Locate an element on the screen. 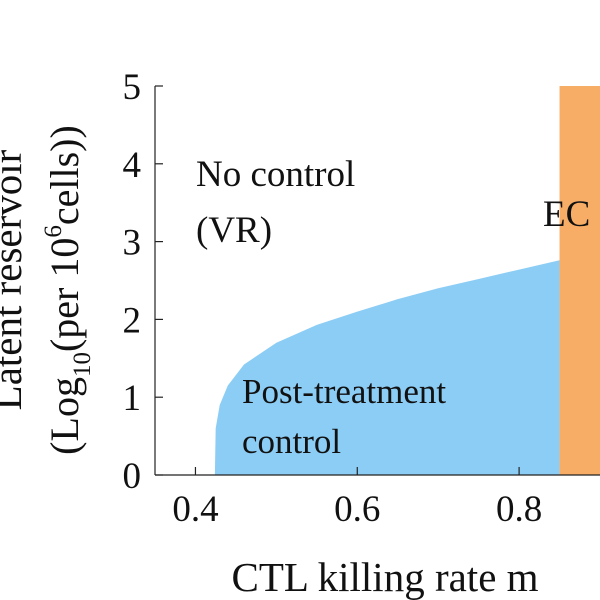 This screenshot has width=600, height=600. y-label-mid: (per 10 is located at coordinates (64, 295).